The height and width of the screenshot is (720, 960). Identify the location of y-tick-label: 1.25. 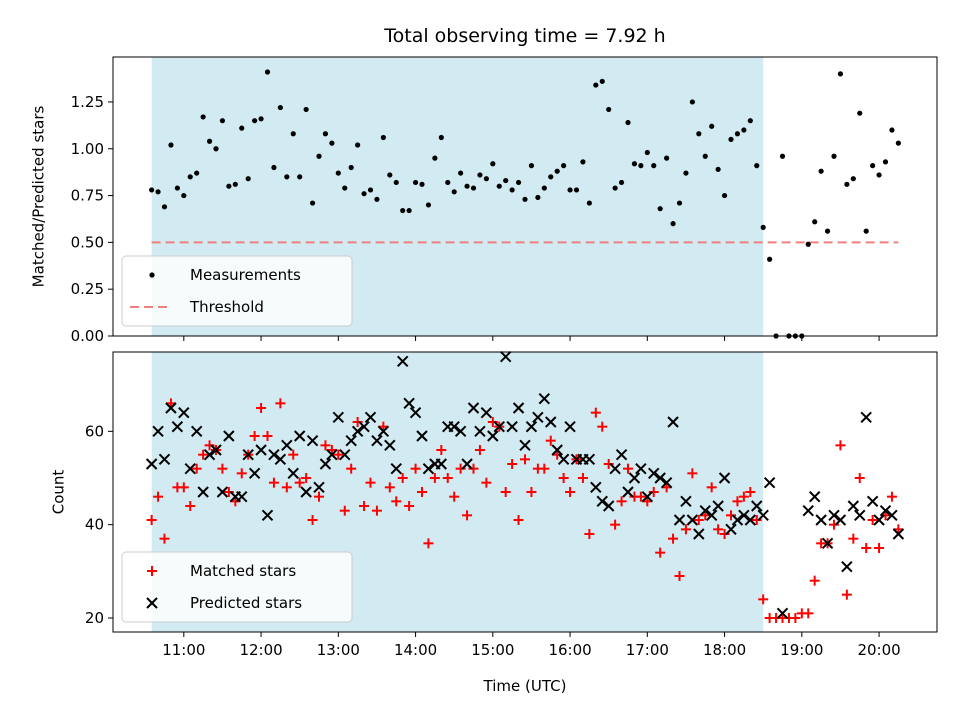
(87, 102).